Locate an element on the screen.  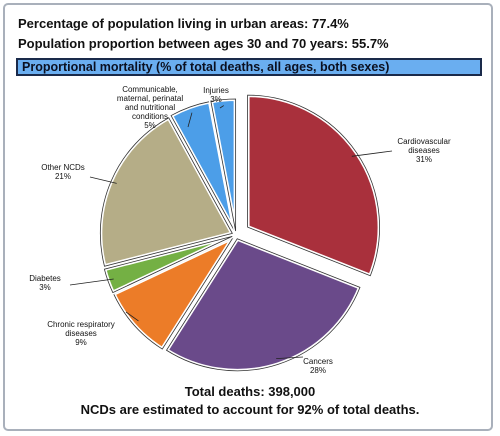
slice-label-line: Other NCDs is located at coordinates (63, 167).